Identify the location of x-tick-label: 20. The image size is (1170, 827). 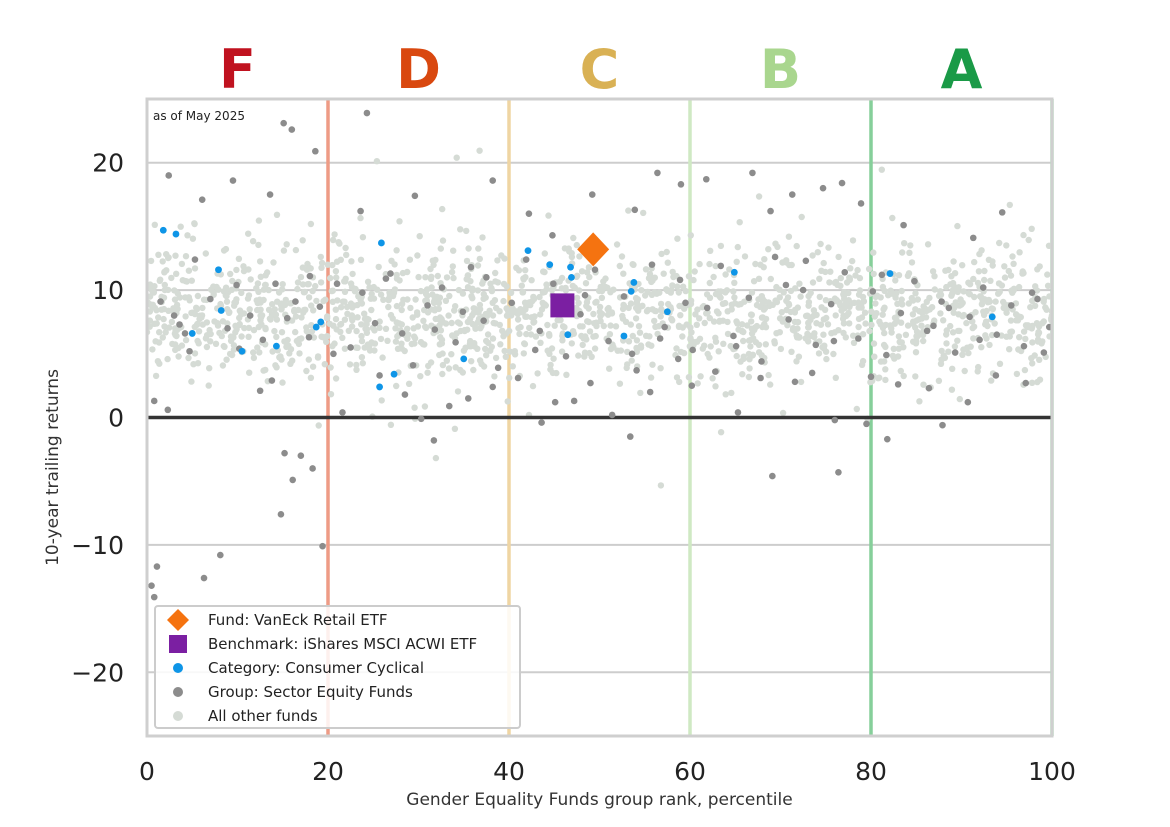
(328, 771).